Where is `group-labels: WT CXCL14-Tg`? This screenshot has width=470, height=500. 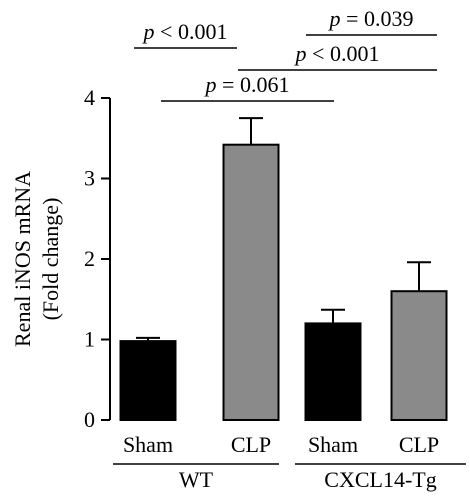
group-labels: WT CXCL14-Tg is located at coordinates (289, 477).